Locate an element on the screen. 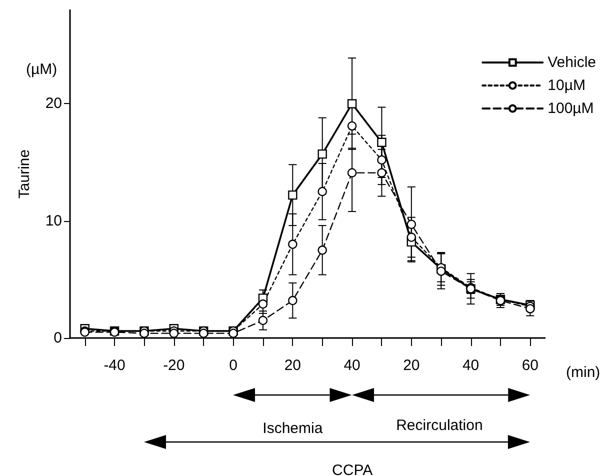  x-tick-label: -20 is located at coordinates (174, 365).